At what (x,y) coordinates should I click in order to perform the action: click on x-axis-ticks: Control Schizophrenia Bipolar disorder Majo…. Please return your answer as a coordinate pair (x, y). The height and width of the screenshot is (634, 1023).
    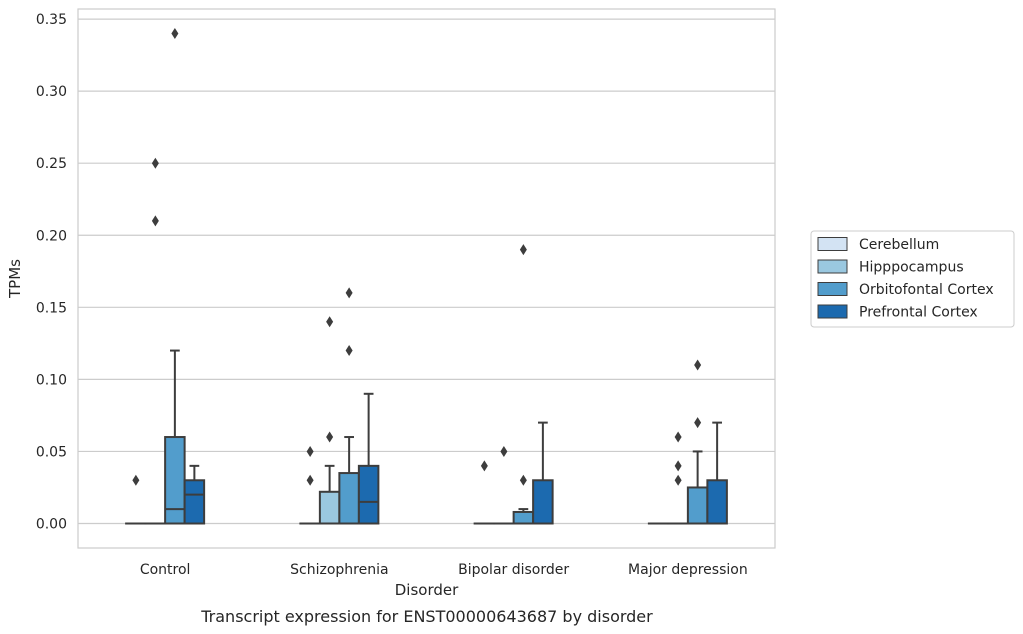
    Looking at the image, I should click on (444, 570).